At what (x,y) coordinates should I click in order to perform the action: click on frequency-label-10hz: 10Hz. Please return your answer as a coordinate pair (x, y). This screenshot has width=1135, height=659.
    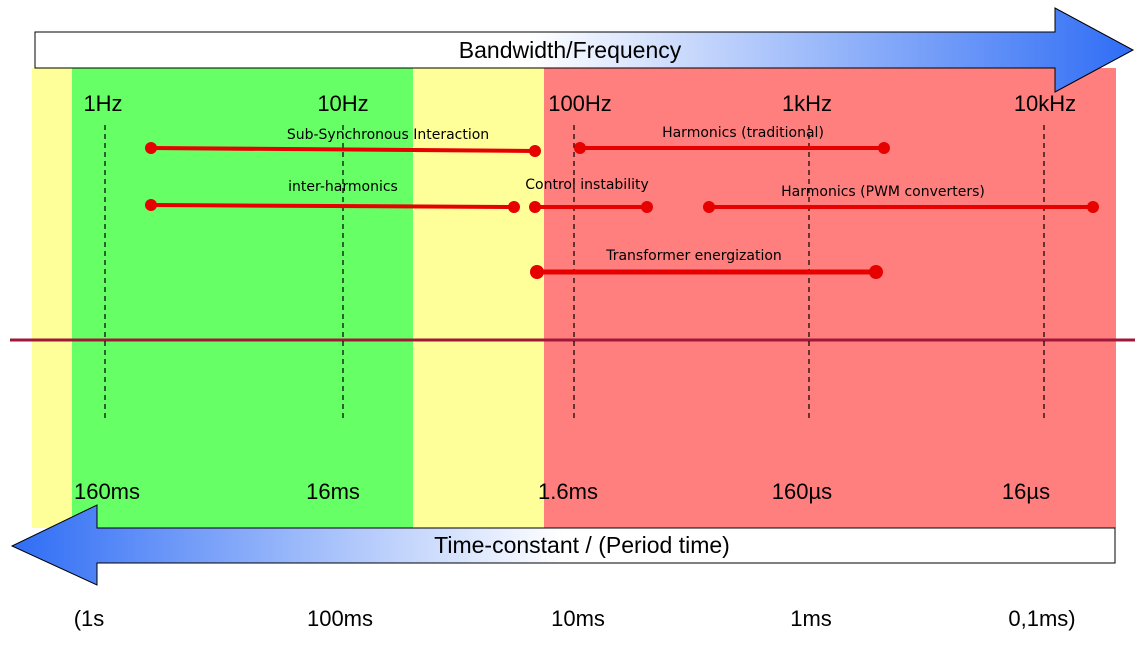
    Looking at the image, I should click on (342, 103).